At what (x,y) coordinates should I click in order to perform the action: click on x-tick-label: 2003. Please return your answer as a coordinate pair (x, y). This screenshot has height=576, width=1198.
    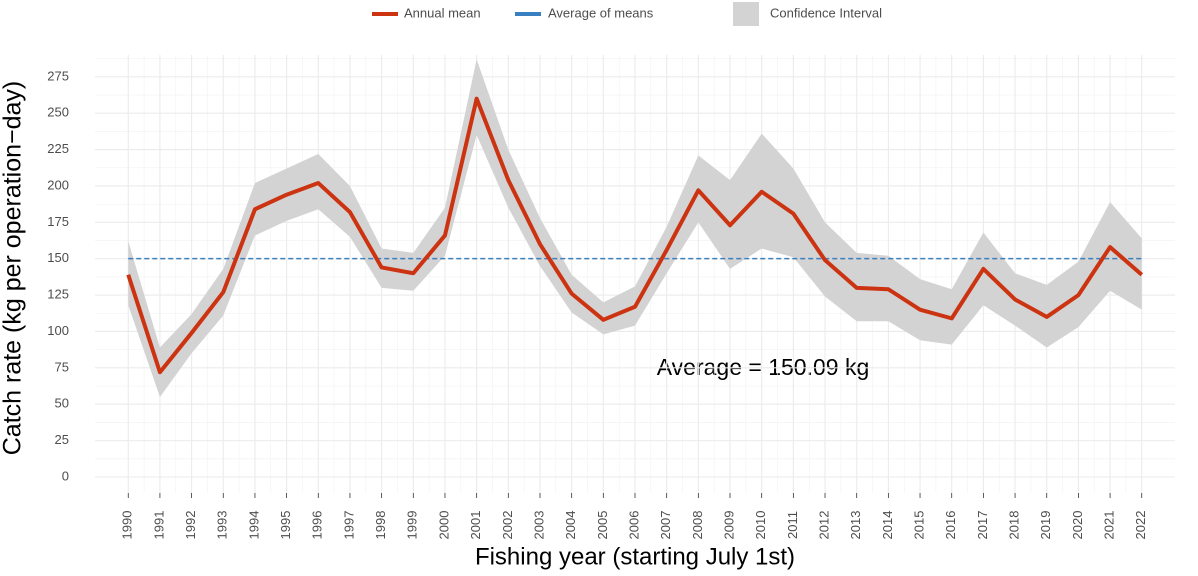
    Looking at the image, I should click on (538, 525).